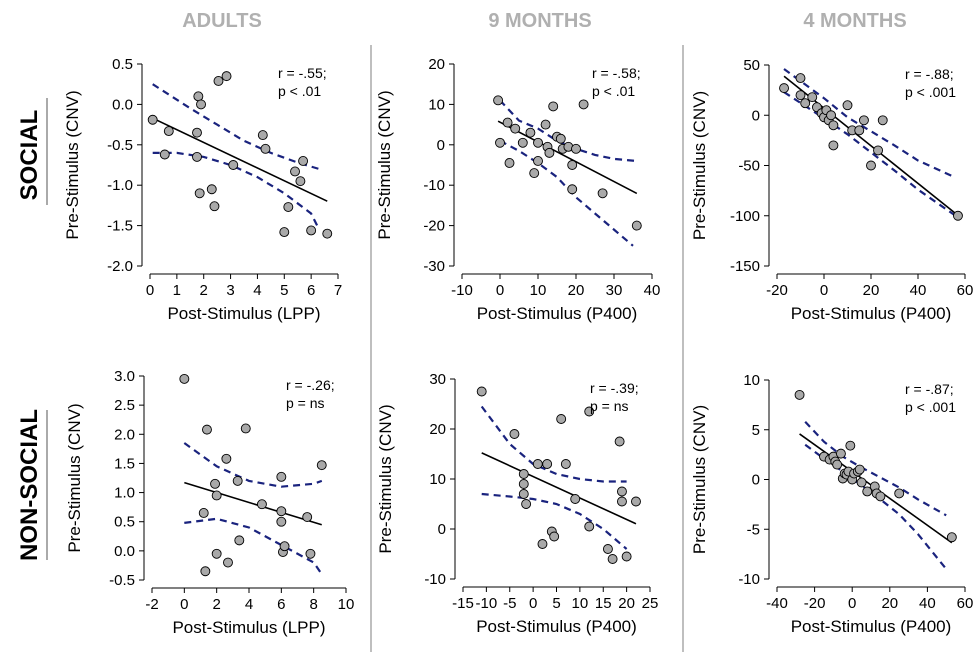 The height and width of the screenshot is (652, 979). Describe the element at coordinates (554, 521) in the screenshot. I see `chart-5-ci-lower` at that location.